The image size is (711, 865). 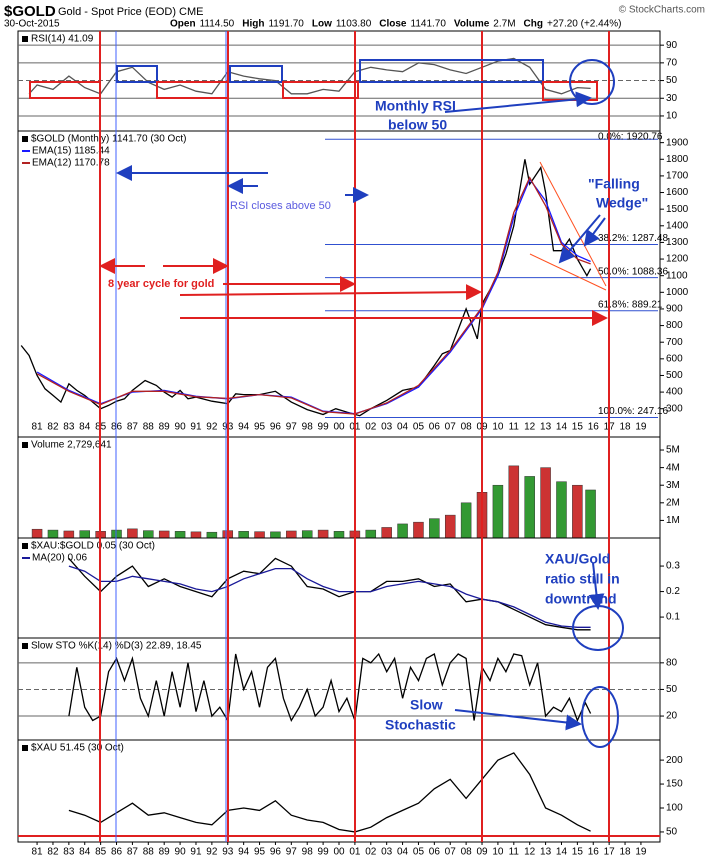 I want to click on y-tick-label: 10, so click(x=672, y=116).